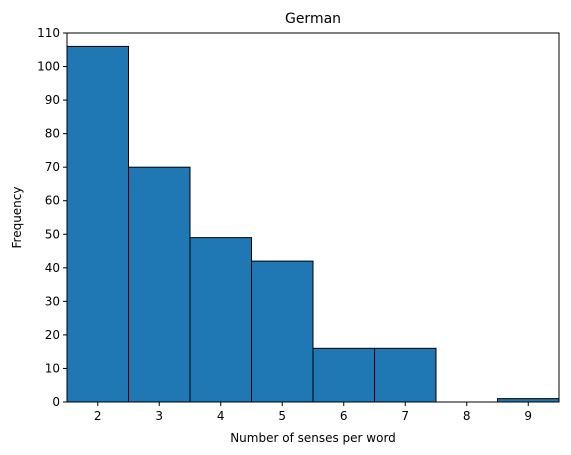 This screenshot has width=571, height=455. What do you see at coordinates (313, 19) in the screenshot?
I see `chart-title: German` at bounding box center [313, 19].